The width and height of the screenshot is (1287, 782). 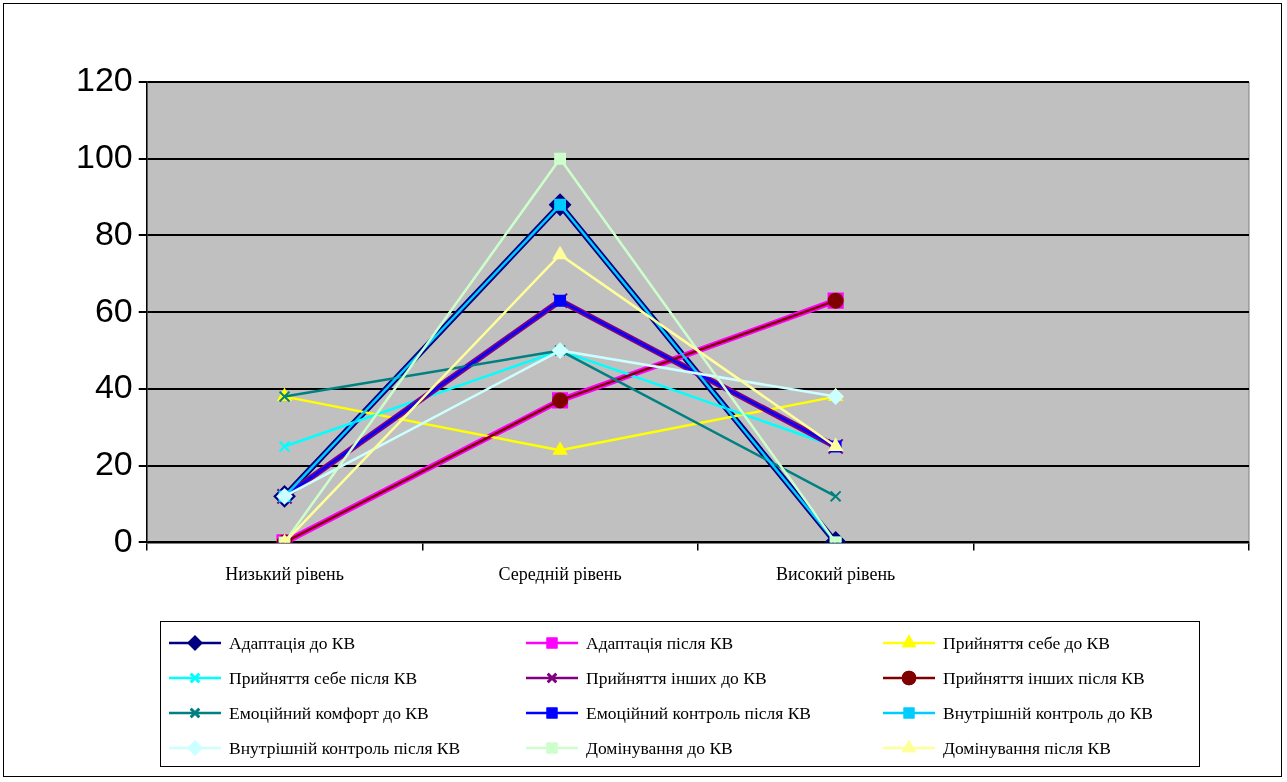 What do you see at coordinates (835, 573) in the screenshot?
I see `x-tick-label: Високий рівень` at bounding box center [835, 573].